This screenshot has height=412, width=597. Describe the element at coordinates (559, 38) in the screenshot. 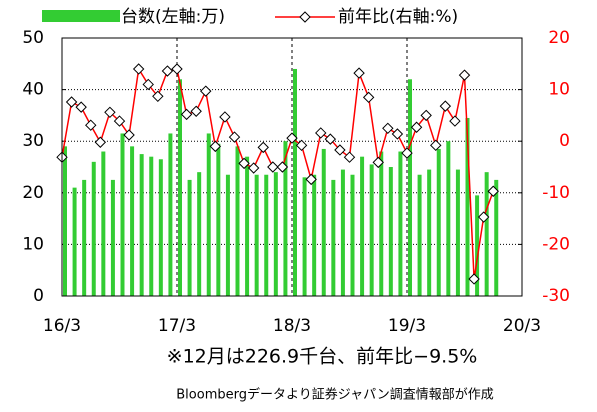

I see `y2-tick-label: 20` at that location.